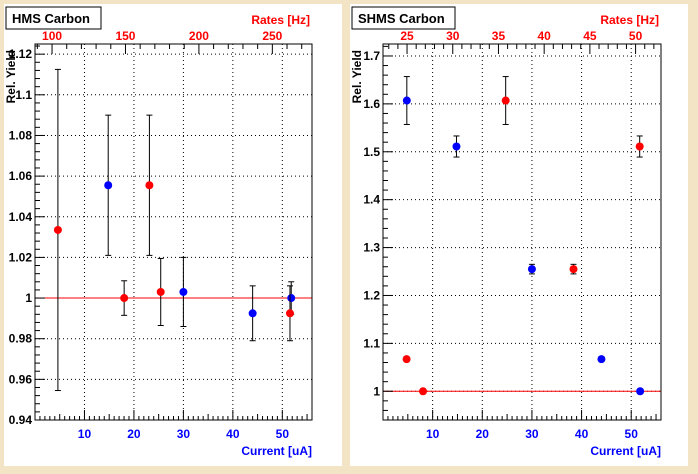 The height and width of the screenshot is (474, 698). I want to click on chart-title: HMS Carbon, so click(51, 18).